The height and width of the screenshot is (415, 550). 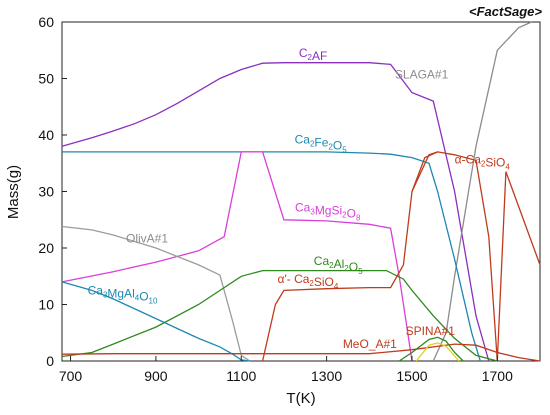 What do you see at coordinates (156, 376) in the screenshot?
I see `x-tick-label: 900` at bounding box center [156, 376].